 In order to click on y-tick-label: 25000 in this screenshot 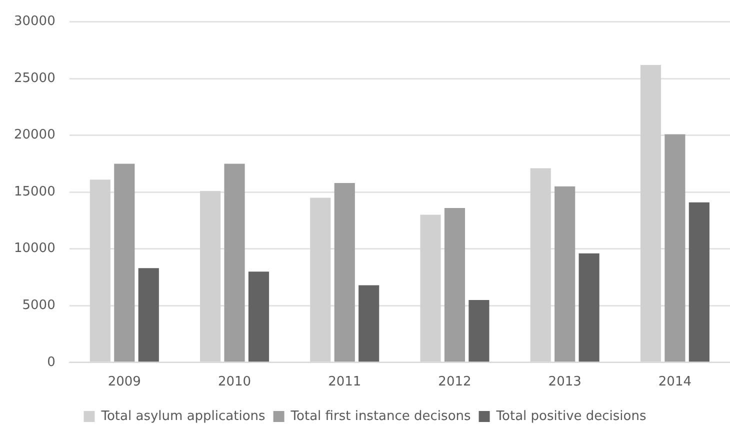, I will do `click(35, 78)`.